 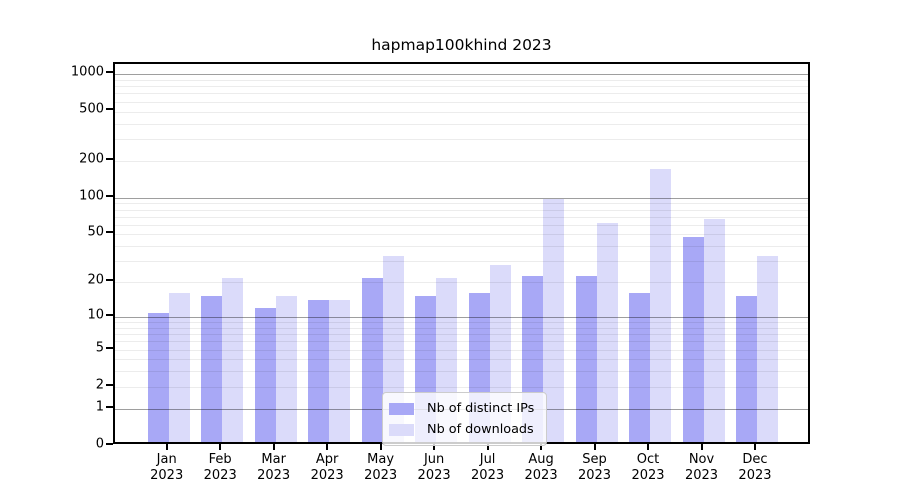 I want to click on y-tick-label: 5, so click(x=99, y=348).